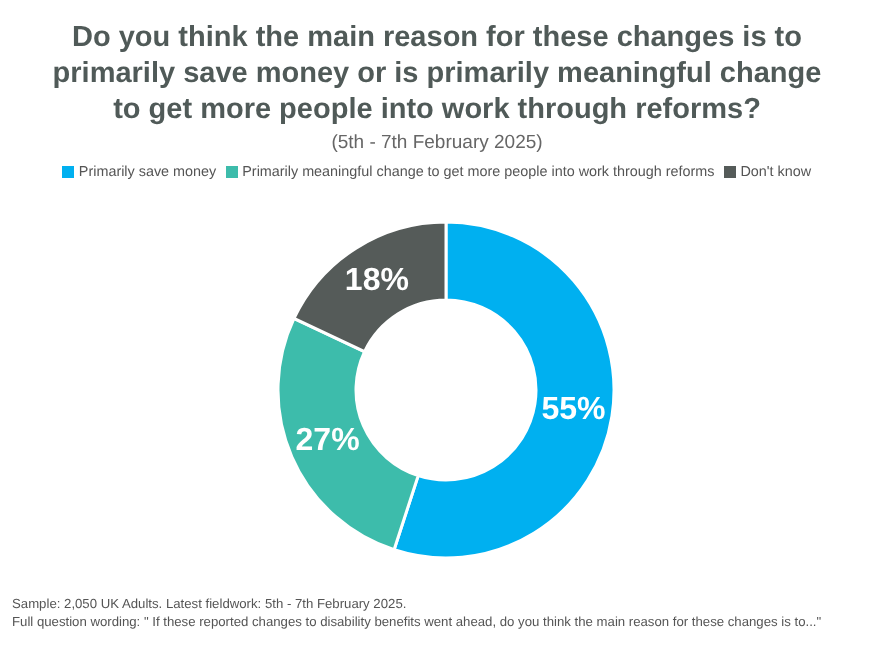 Image resolution: width=874 pixels, height=656 pixels. Describe the element at coordinates (376, 281) in the screenshot. I see `data-label: 18%` at that location.